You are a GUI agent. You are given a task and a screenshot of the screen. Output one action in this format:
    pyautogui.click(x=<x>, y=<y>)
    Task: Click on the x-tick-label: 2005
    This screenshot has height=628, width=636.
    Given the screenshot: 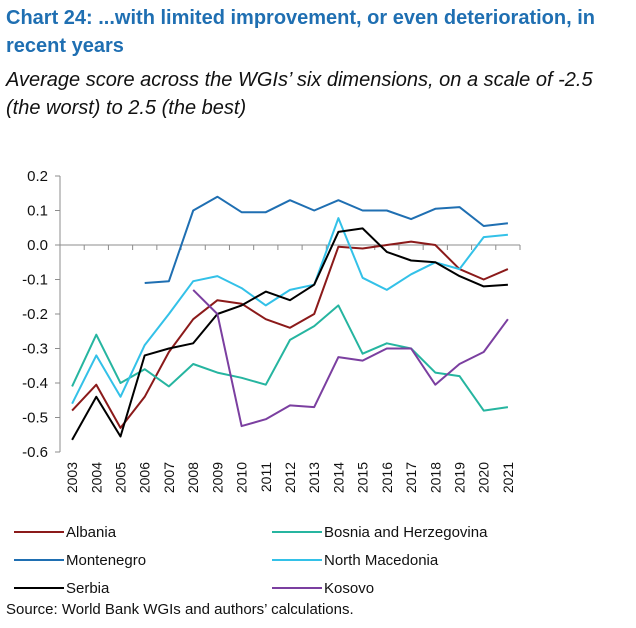 What is the action you would take?
    pyautogui.click(x=121, y=477)
    